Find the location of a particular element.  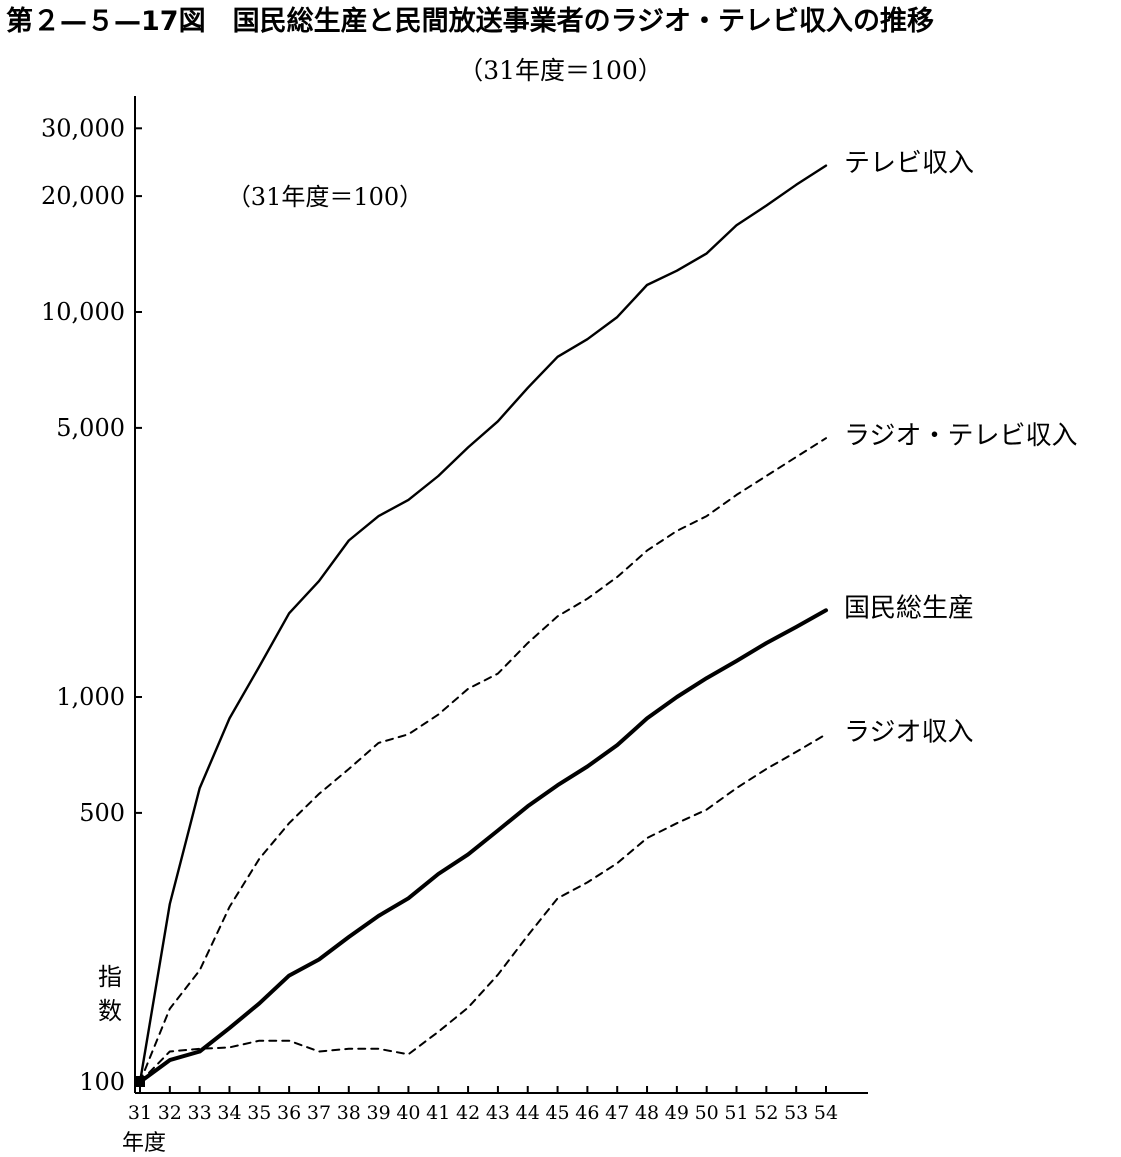

y-tick-label: 20,000 is located at coordinates (83, 196).